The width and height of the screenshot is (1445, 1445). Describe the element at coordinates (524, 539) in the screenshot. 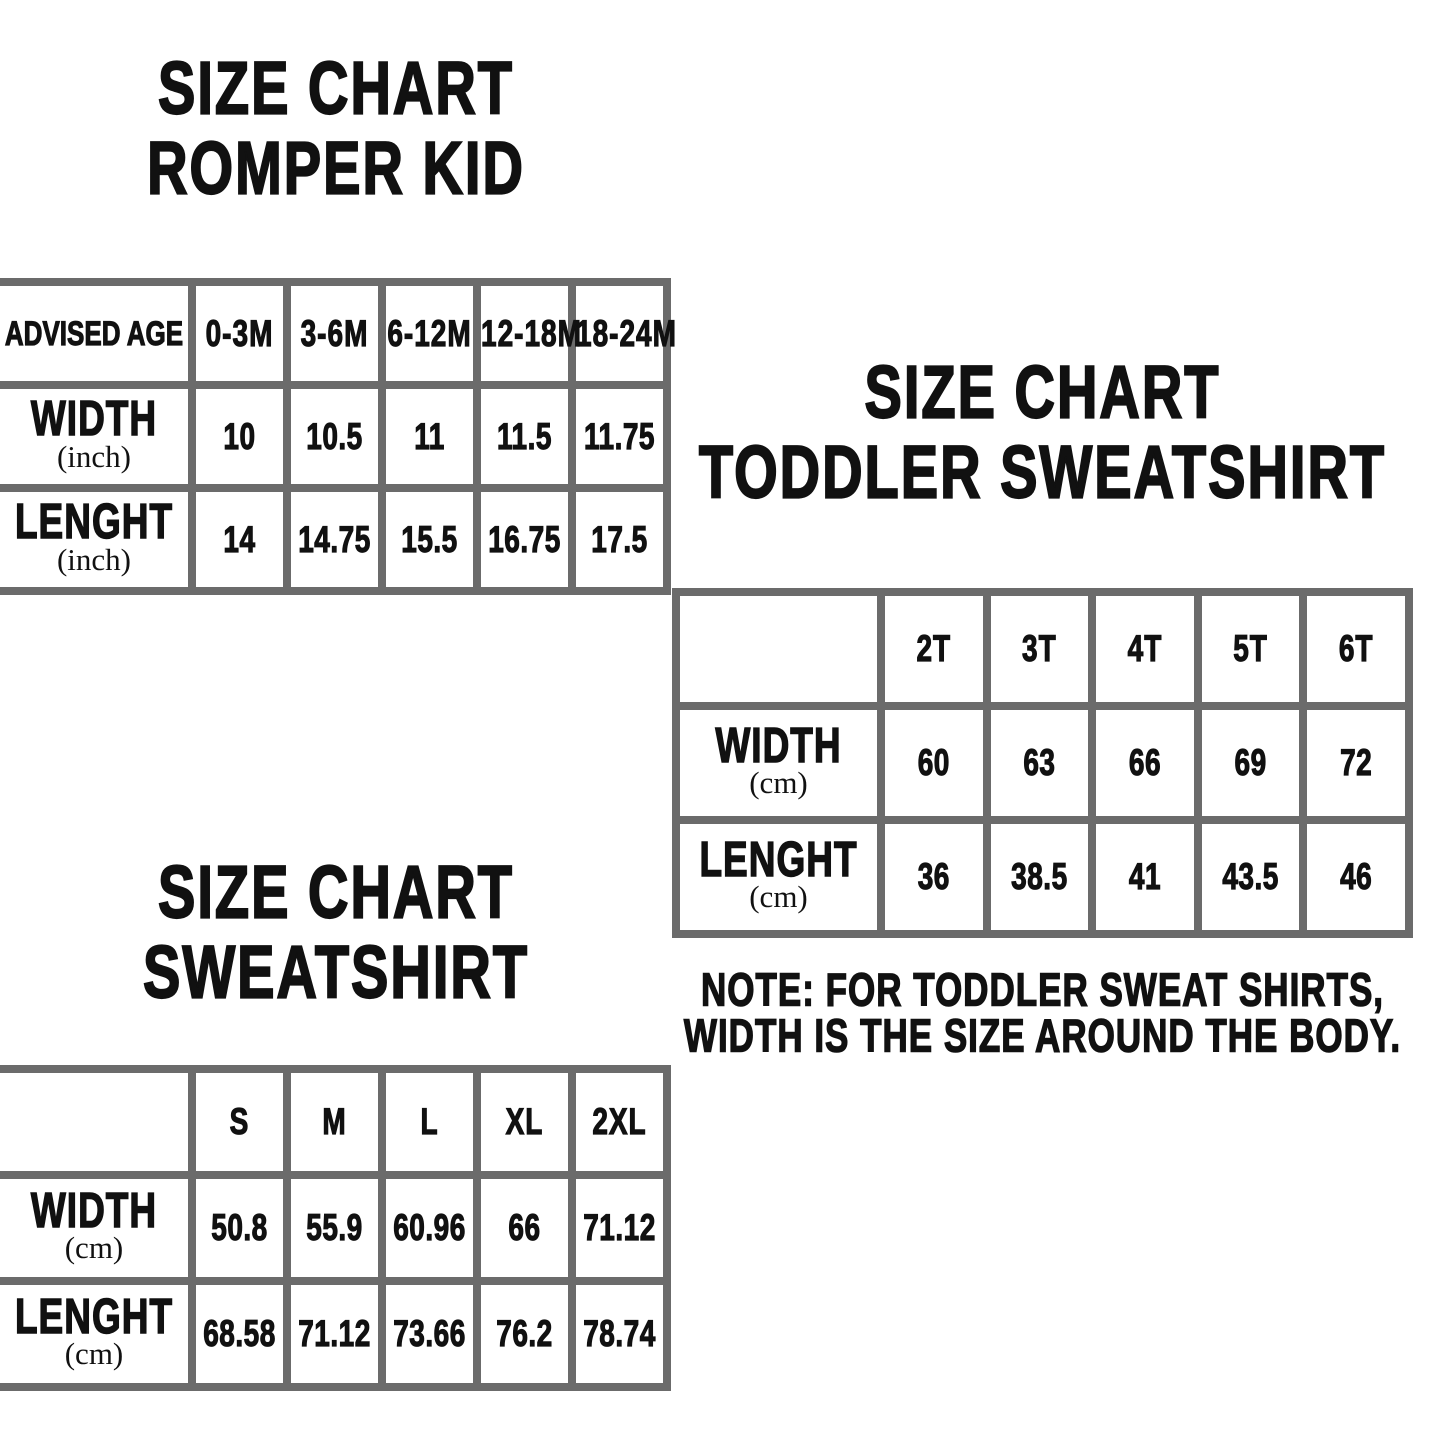

I see `value-cell: 16.75` at that location.